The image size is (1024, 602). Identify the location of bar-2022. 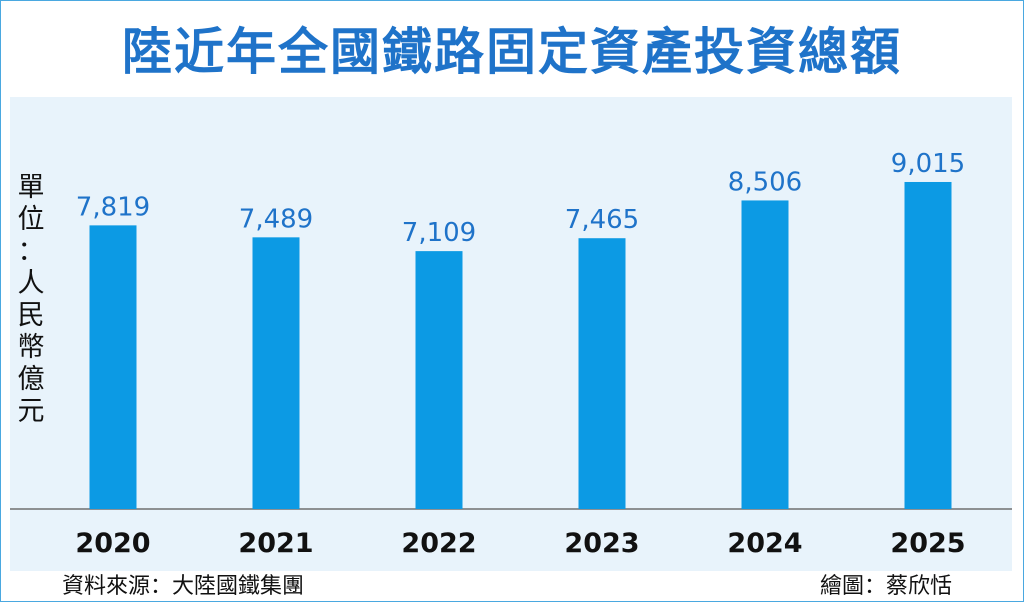
(439, 380).